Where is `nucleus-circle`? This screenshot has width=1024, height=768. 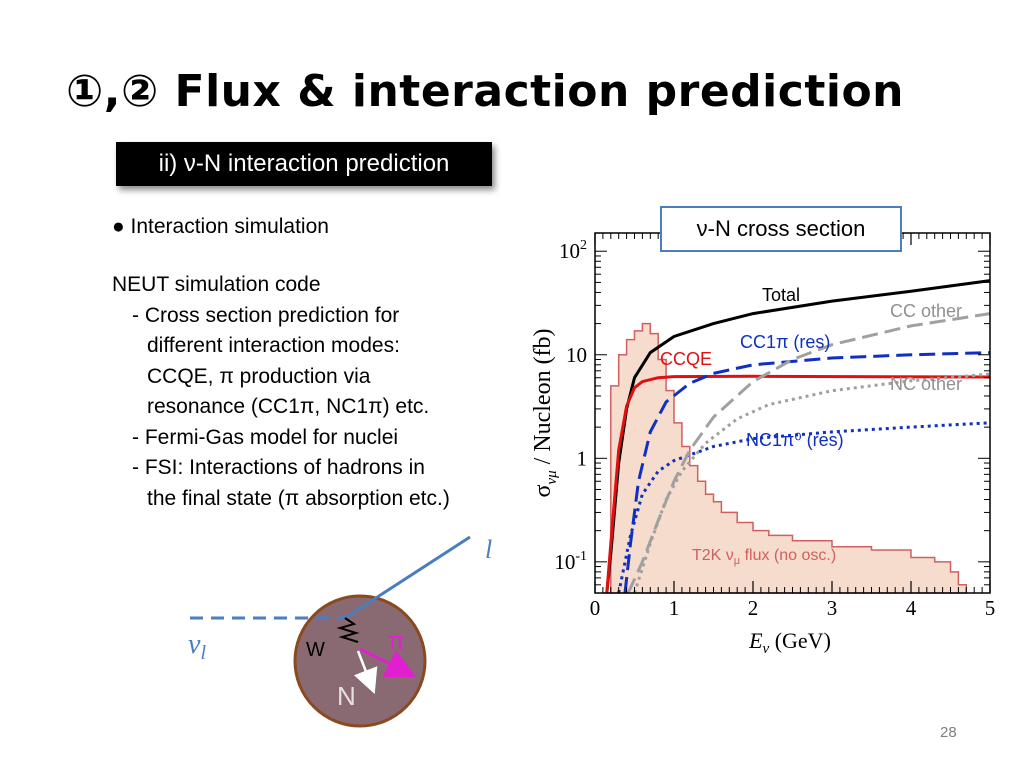 nucleus-circle is located at coordinates (360, 661).